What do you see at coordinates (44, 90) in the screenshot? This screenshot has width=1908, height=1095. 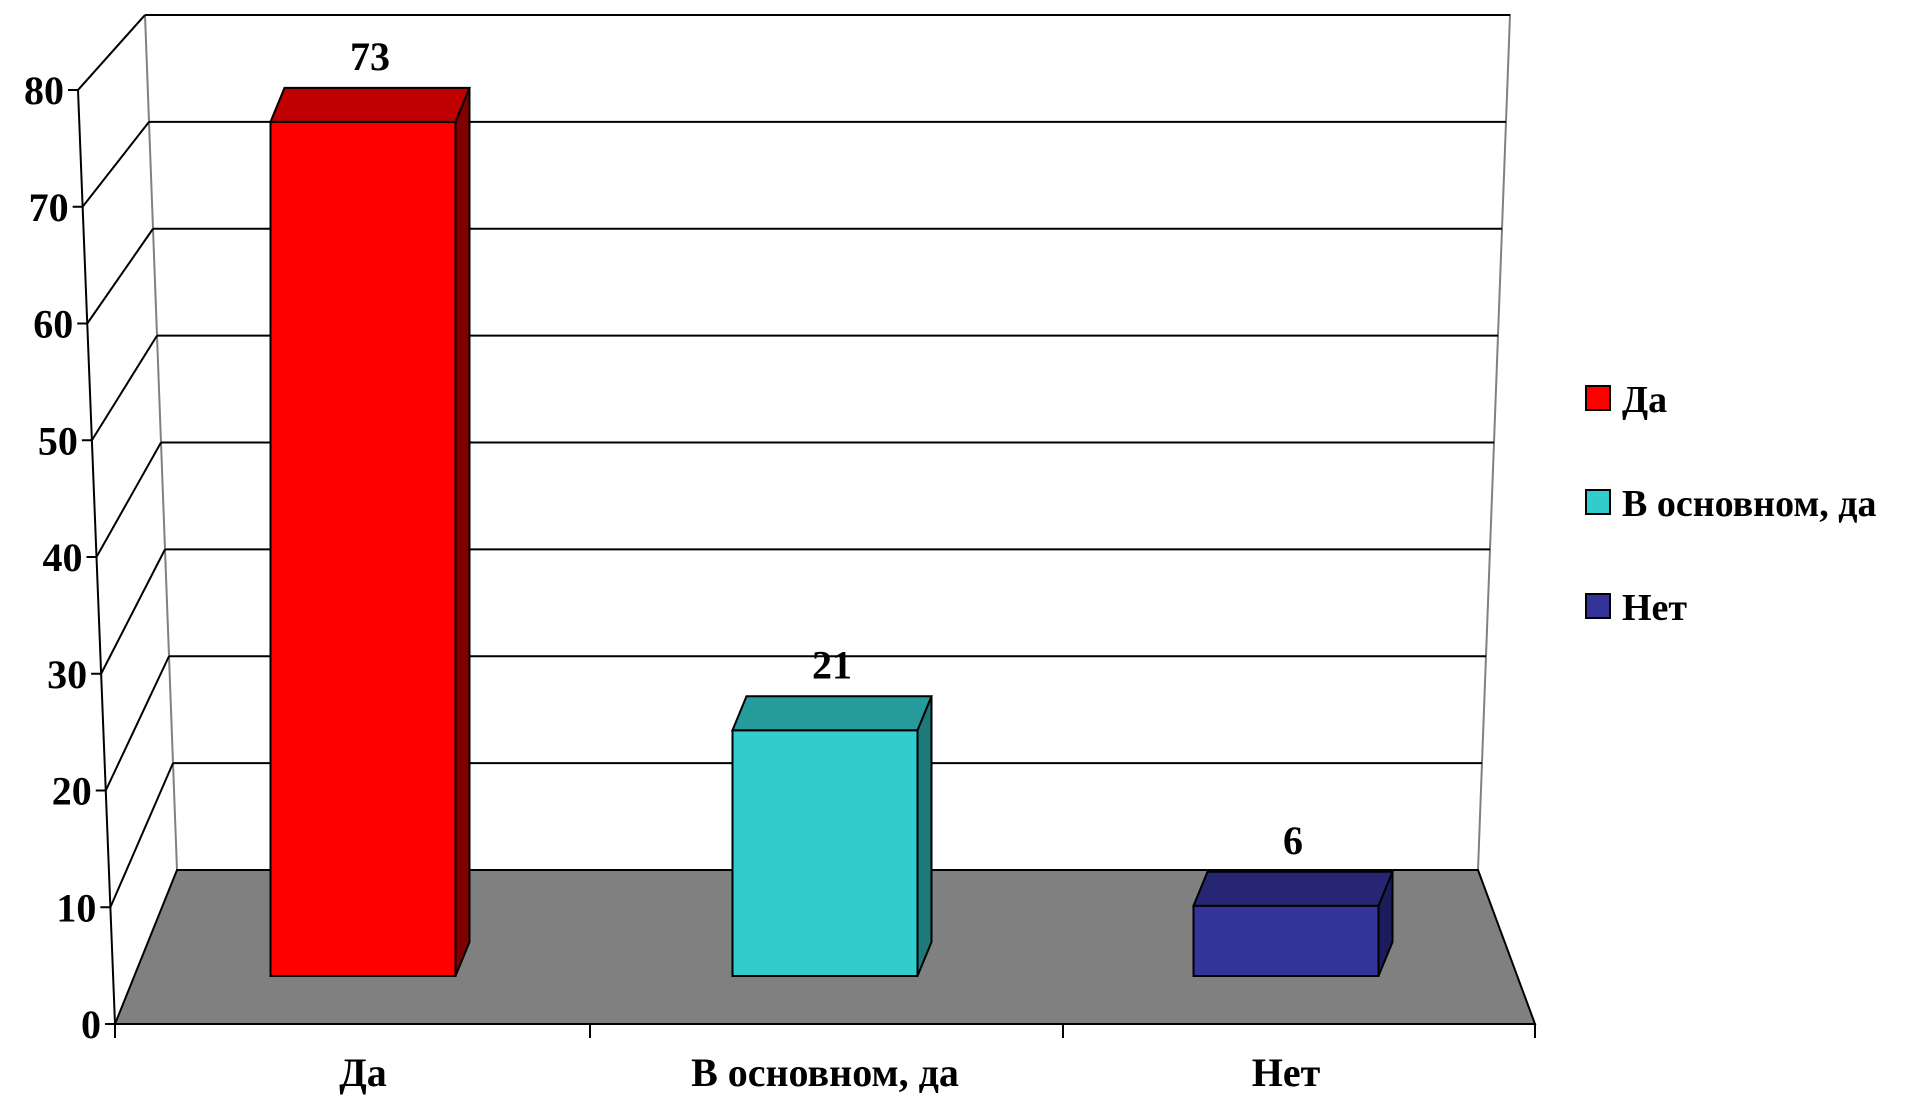 I see `y-tick-label-80: 80` at bounding box center [44, 90].